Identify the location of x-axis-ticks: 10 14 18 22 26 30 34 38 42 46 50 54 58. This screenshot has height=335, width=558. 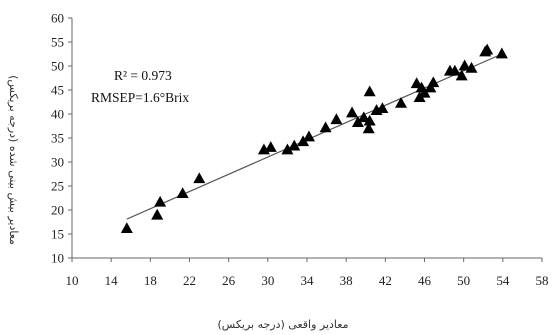
(307, 273).